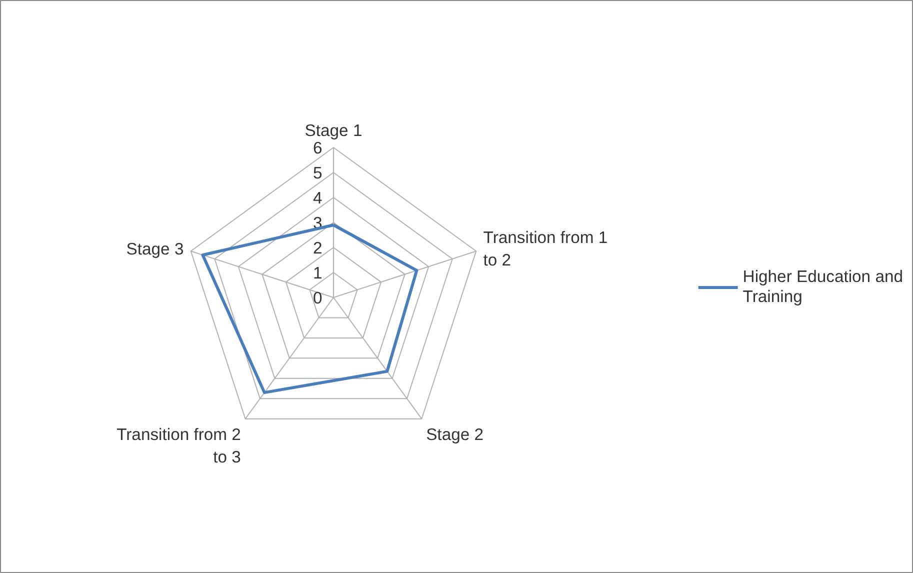 This screenshot has height=573, width=913. I want to click on y-tick-label: 0, so click(317, 298).